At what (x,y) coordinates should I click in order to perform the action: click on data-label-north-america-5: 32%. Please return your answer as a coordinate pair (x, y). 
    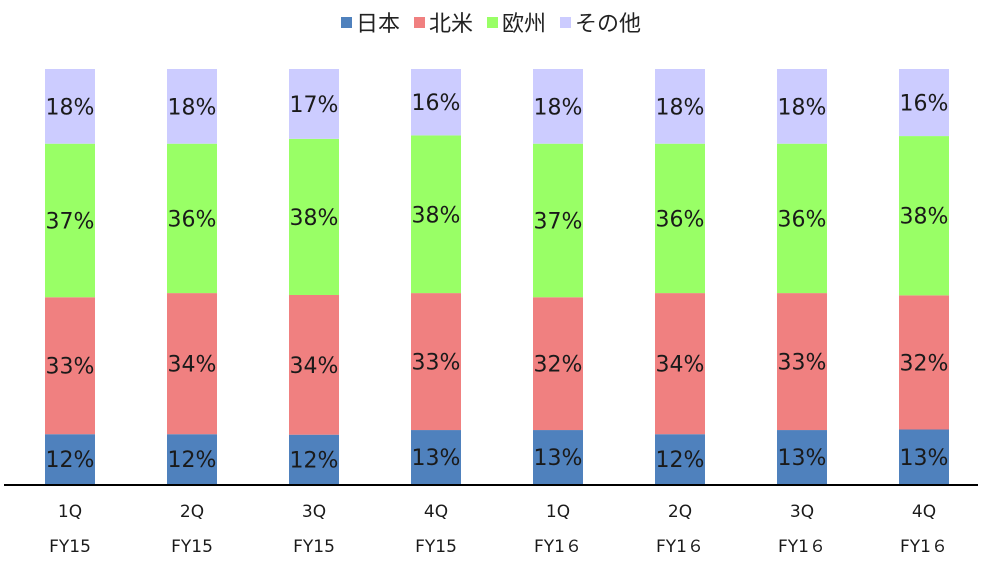
    Looking at the image, I should click on (558, 365).